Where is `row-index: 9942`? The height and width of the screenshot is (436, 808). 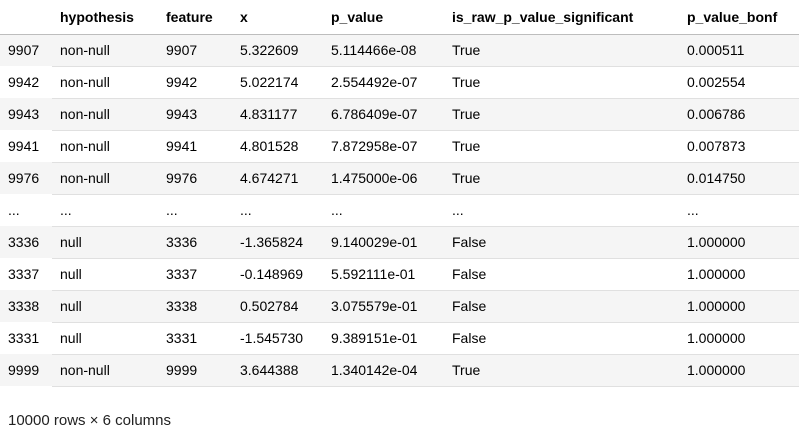 row-index: 9942 is located at coordinates (24, 82).